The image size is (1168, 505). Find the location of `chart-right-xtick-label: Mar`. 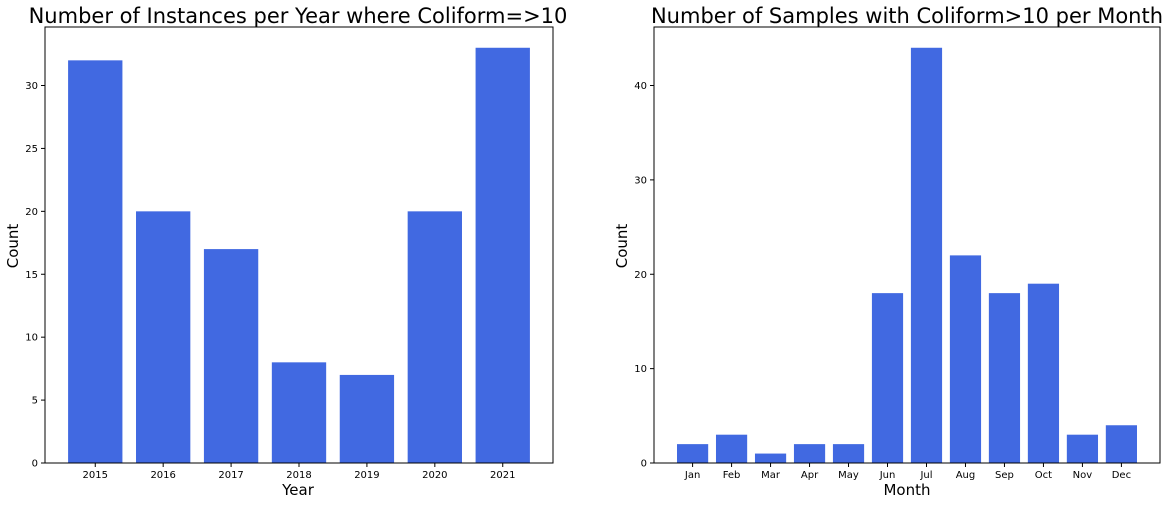

chart-right-xtick-label: Mar is located at coordinates (771, 475).